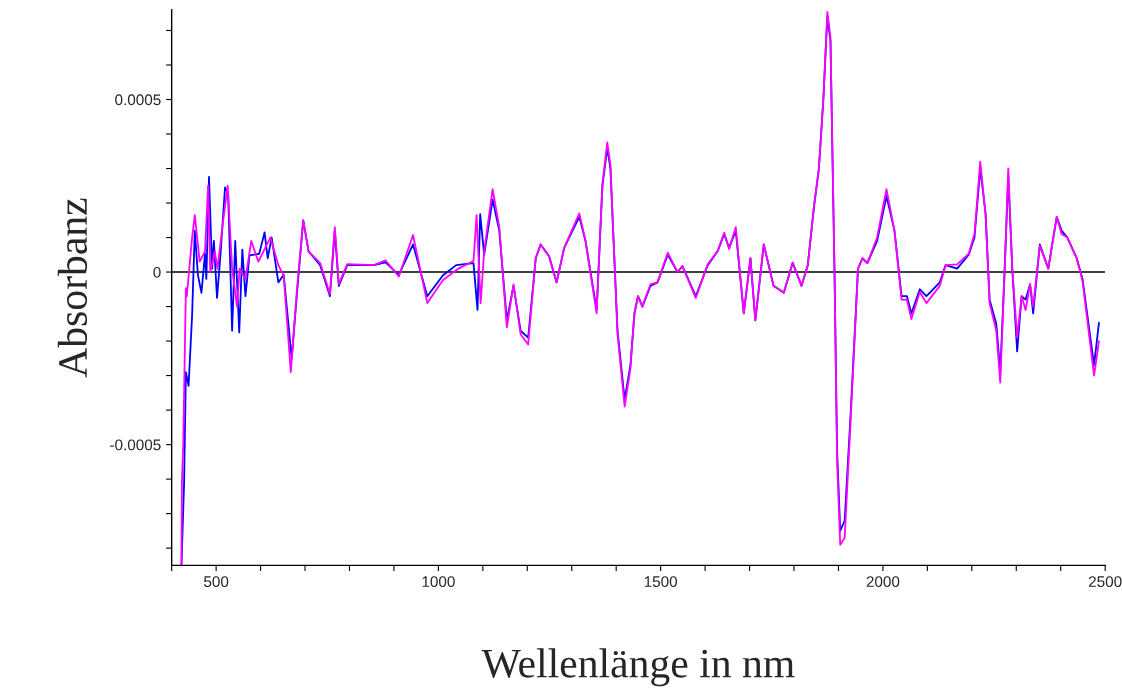 The height and width of the screenshot is (698, 1122). I want to click on x-tick-label: 1000, so click(438, 582).